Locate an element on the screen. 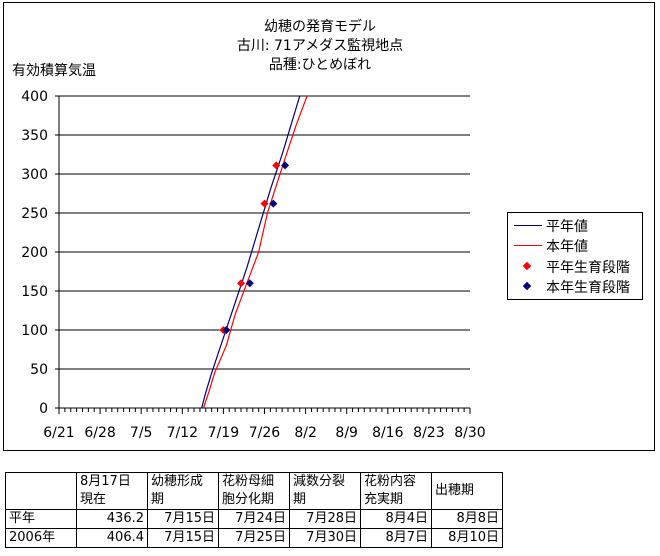 Image resolution: width=660 pixels, height=556 pixels. x-tick-label: 6/21 is located at coordinates (58, 433).